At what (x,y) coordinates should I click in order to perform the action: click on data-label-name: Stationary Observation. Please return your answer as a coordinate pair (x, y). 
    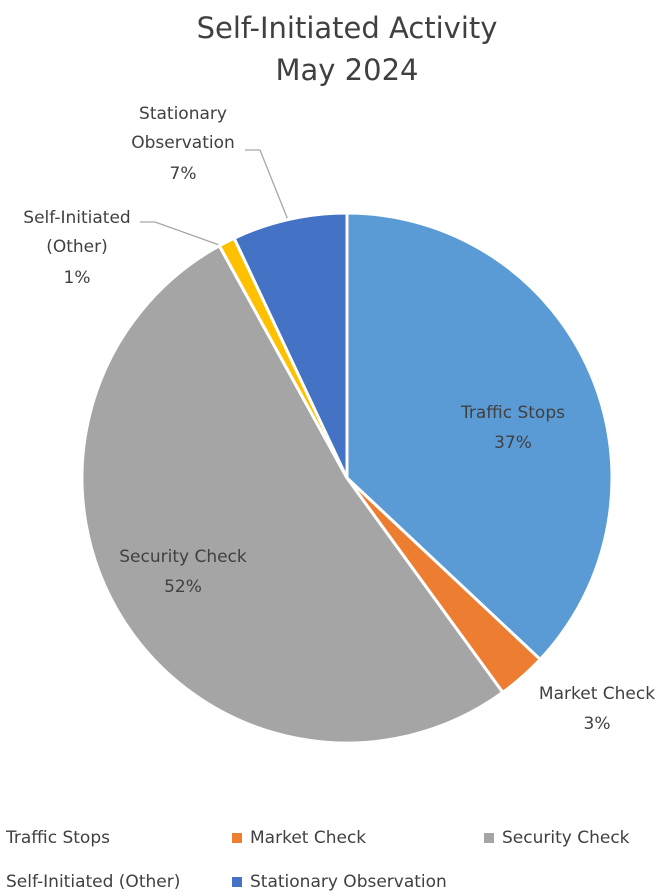
    Looking at the image, I should click on (183, 128).